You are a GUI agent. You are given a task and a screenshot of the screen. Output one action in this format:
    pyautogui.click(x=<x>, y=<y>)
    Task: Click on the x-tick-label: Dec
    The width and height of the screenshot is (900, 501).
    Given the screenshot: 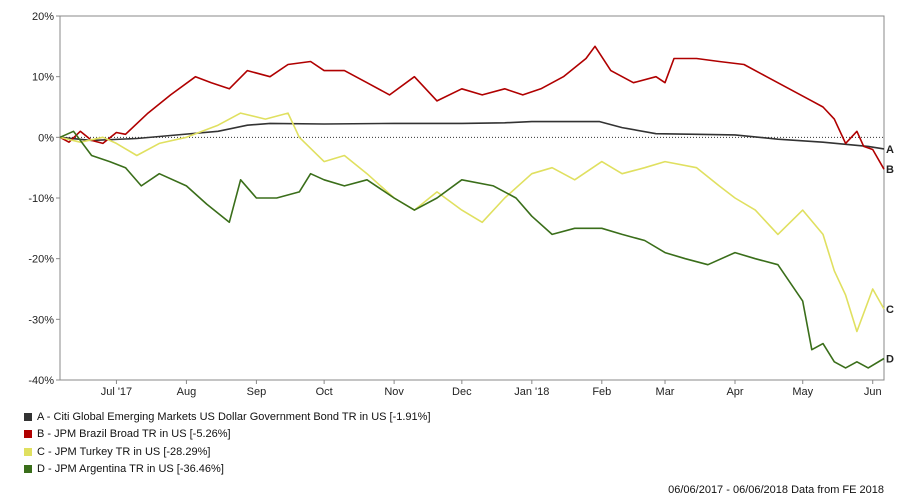 What is the action you would take?
    pyautogui.click(x=462, y=392)
    